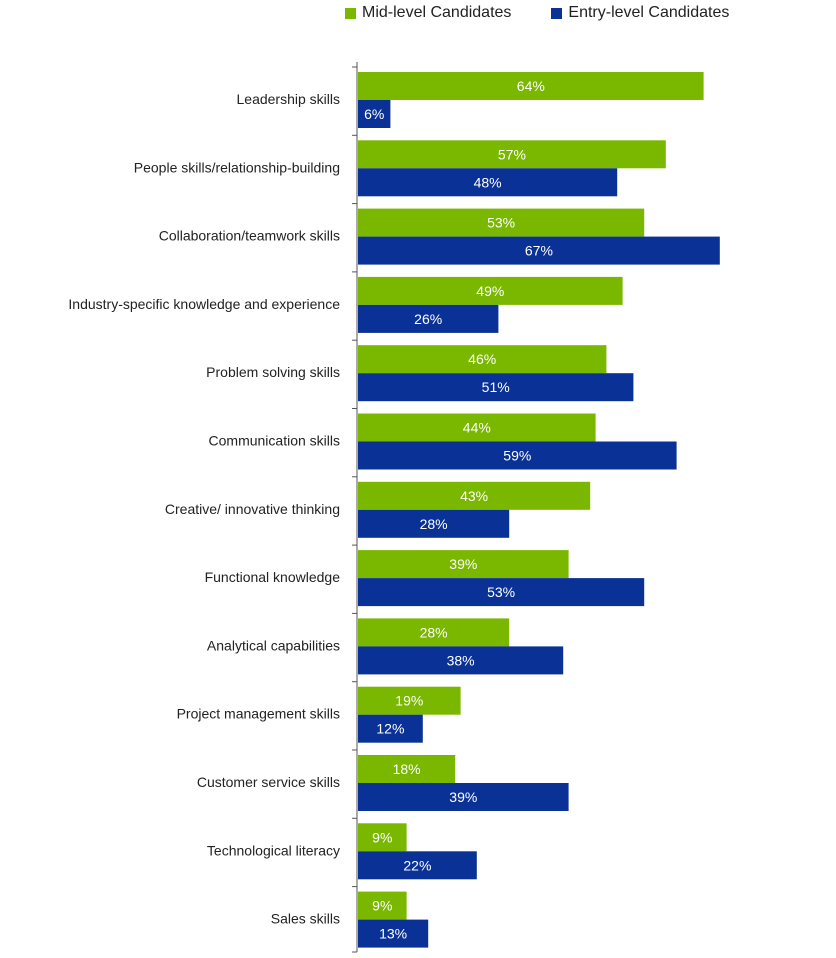 The width and height of the screenshot is (836, 958). I want to click on legend-item-entry-level: Entry-level Candidates, so click(640, 13).